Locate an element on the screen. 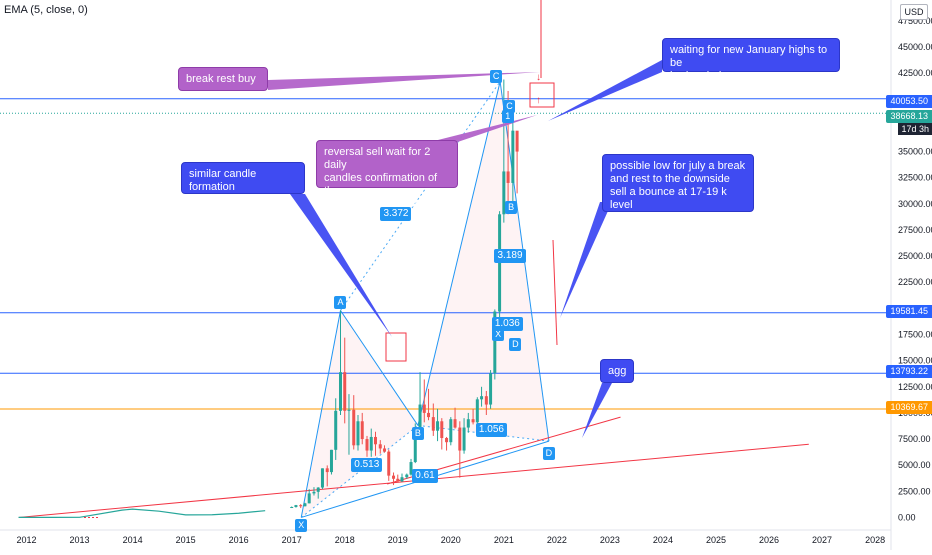 This screenshot has width=932, height=555. ratio-label: 0.513 is located at coordinates (367, 465).